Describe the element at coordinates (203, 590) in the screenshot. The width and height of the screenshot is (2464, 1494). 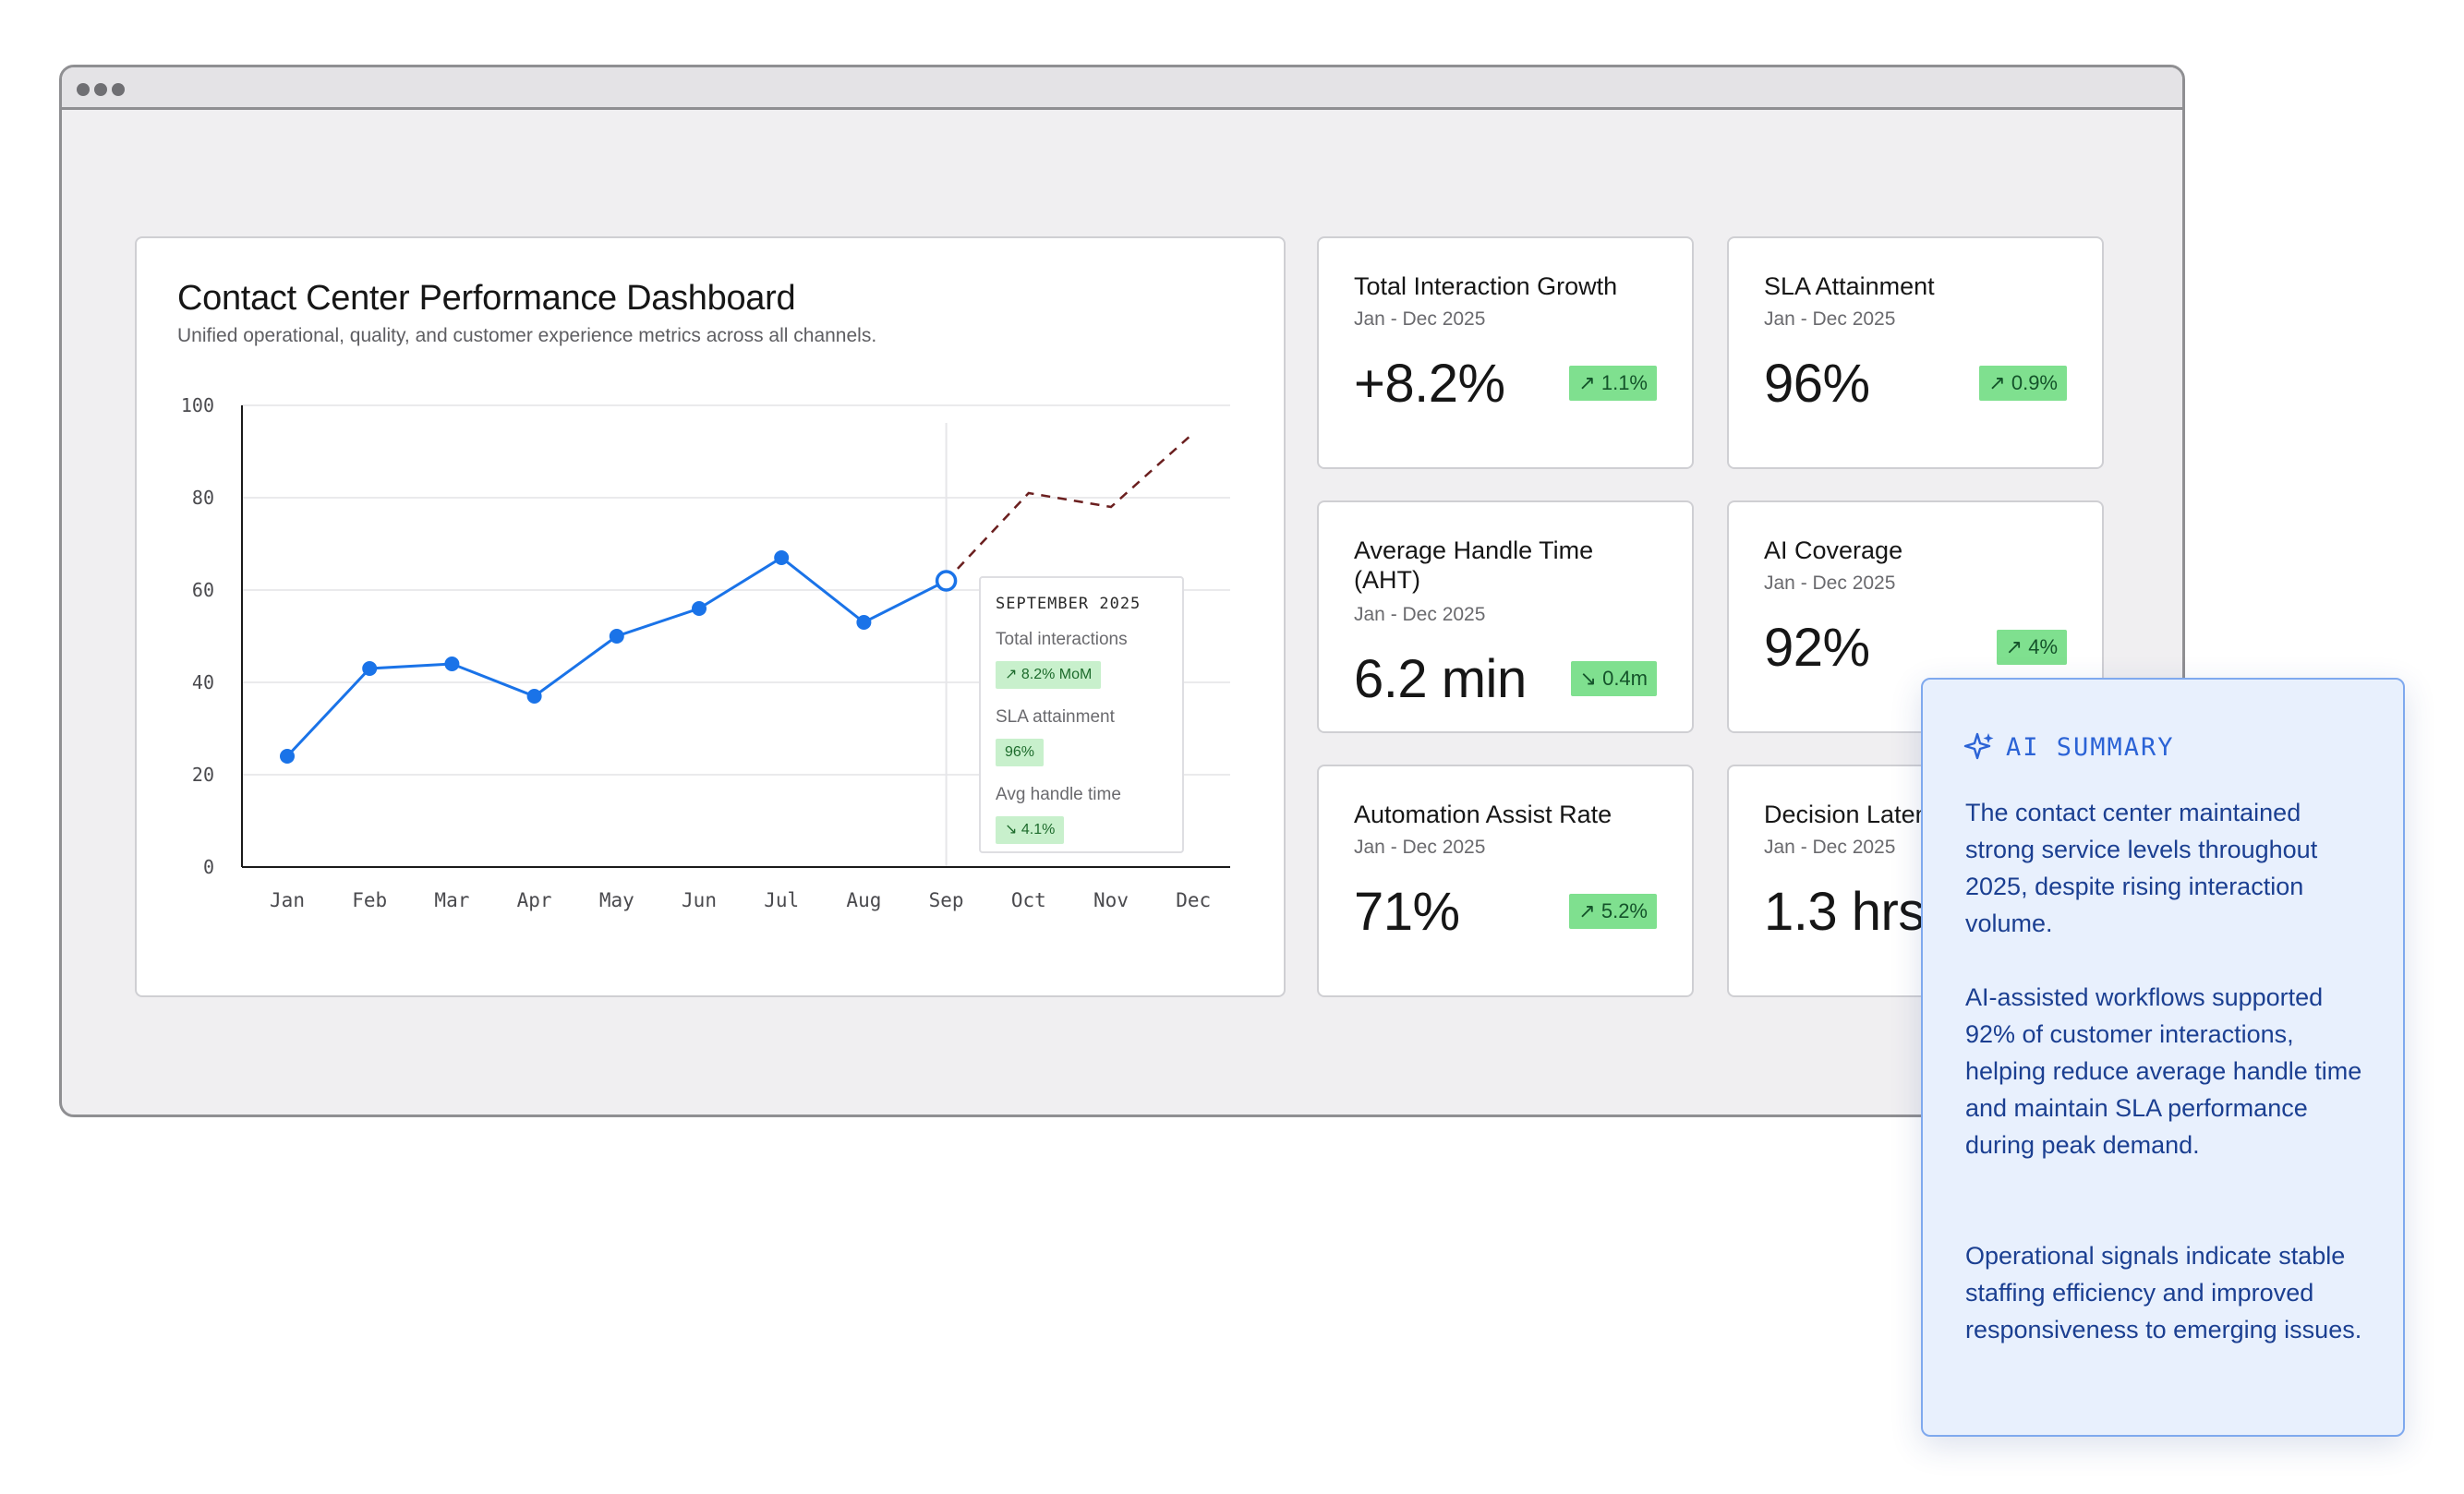
I see `y-tick-label: 60` at that location.